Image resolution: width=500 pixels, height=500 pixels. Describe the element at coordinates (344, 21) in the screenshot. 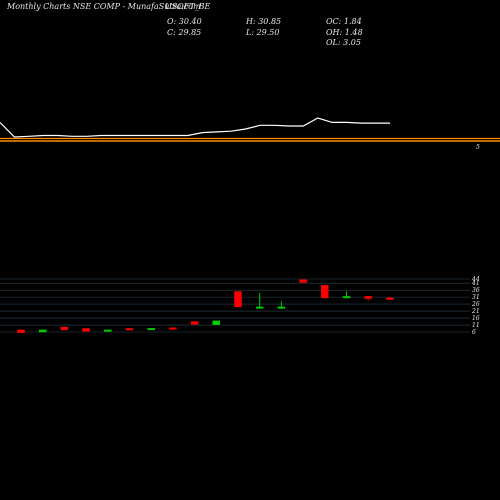

I see `ohlc-oc: OC: 1.84` at that location.